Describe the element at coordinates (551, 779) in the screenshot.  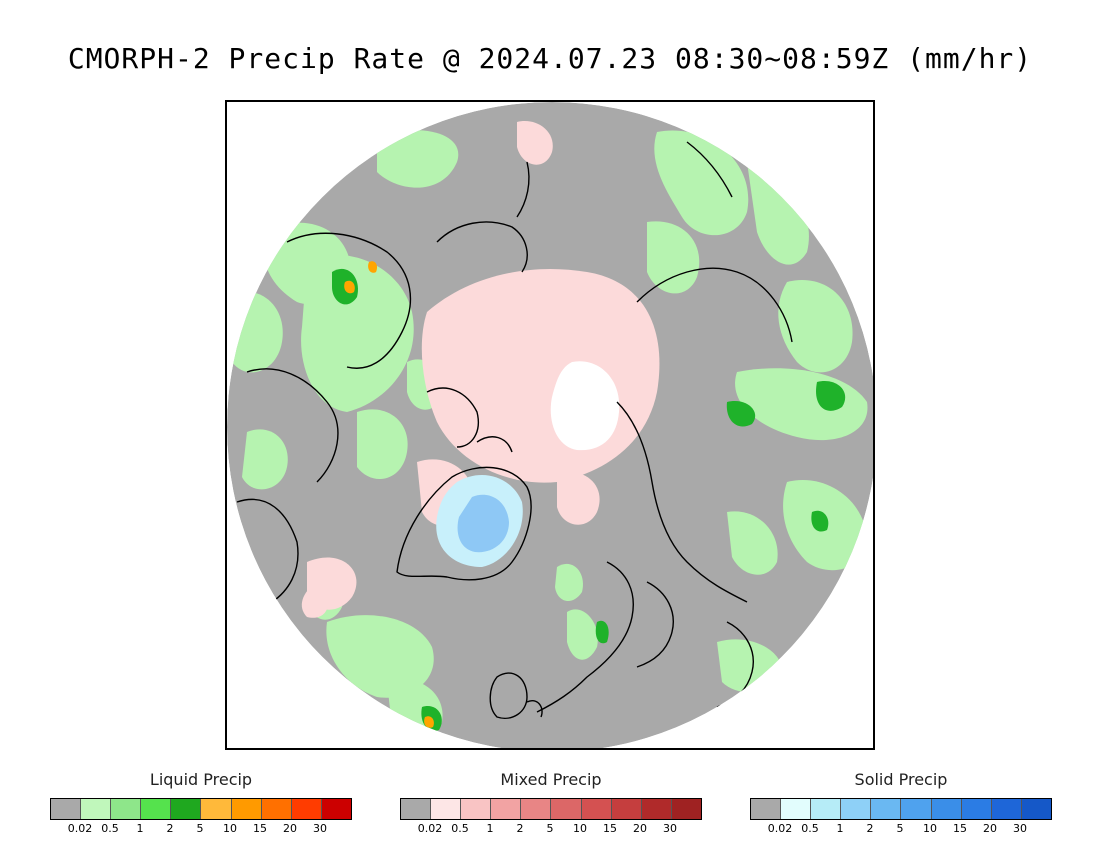
I see `legend-title-mixed: Mixed Precip` at that location.